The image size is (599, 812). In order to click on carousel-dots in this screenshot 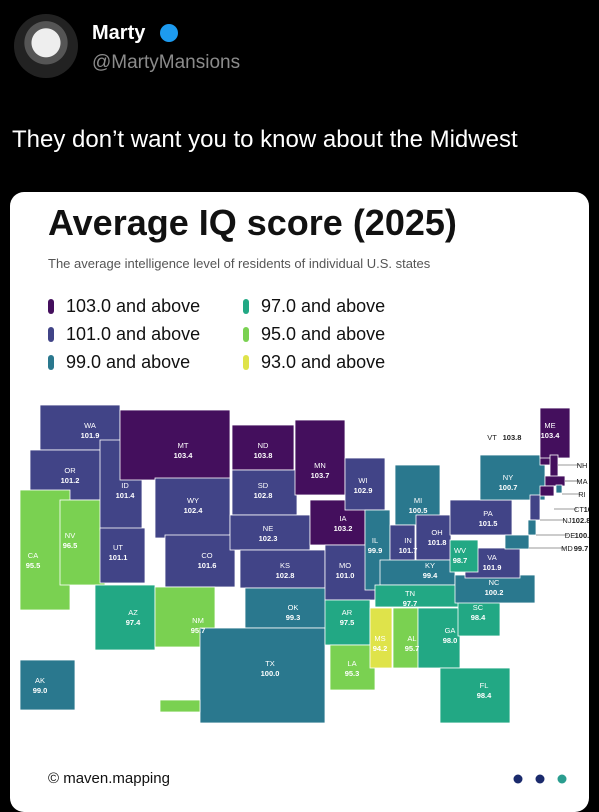, I will do `click(542, 779)`.